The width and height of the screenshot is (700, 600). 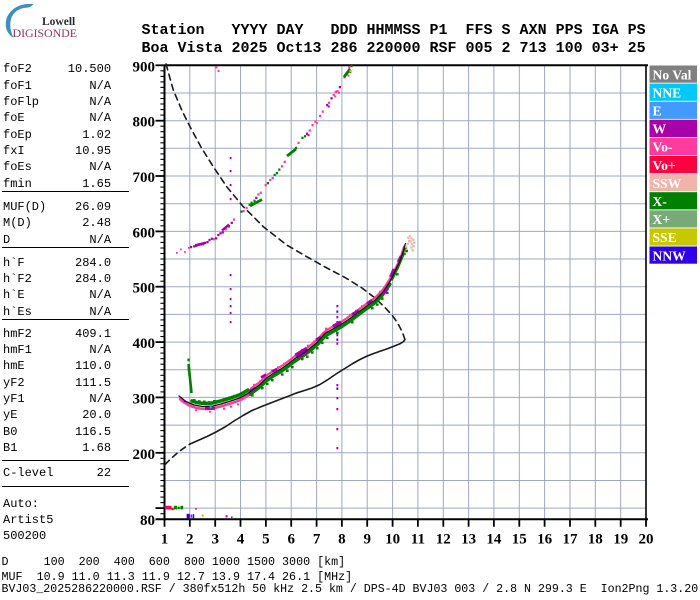 I want to click on svg-text: 12, so click(x=443, y=540).